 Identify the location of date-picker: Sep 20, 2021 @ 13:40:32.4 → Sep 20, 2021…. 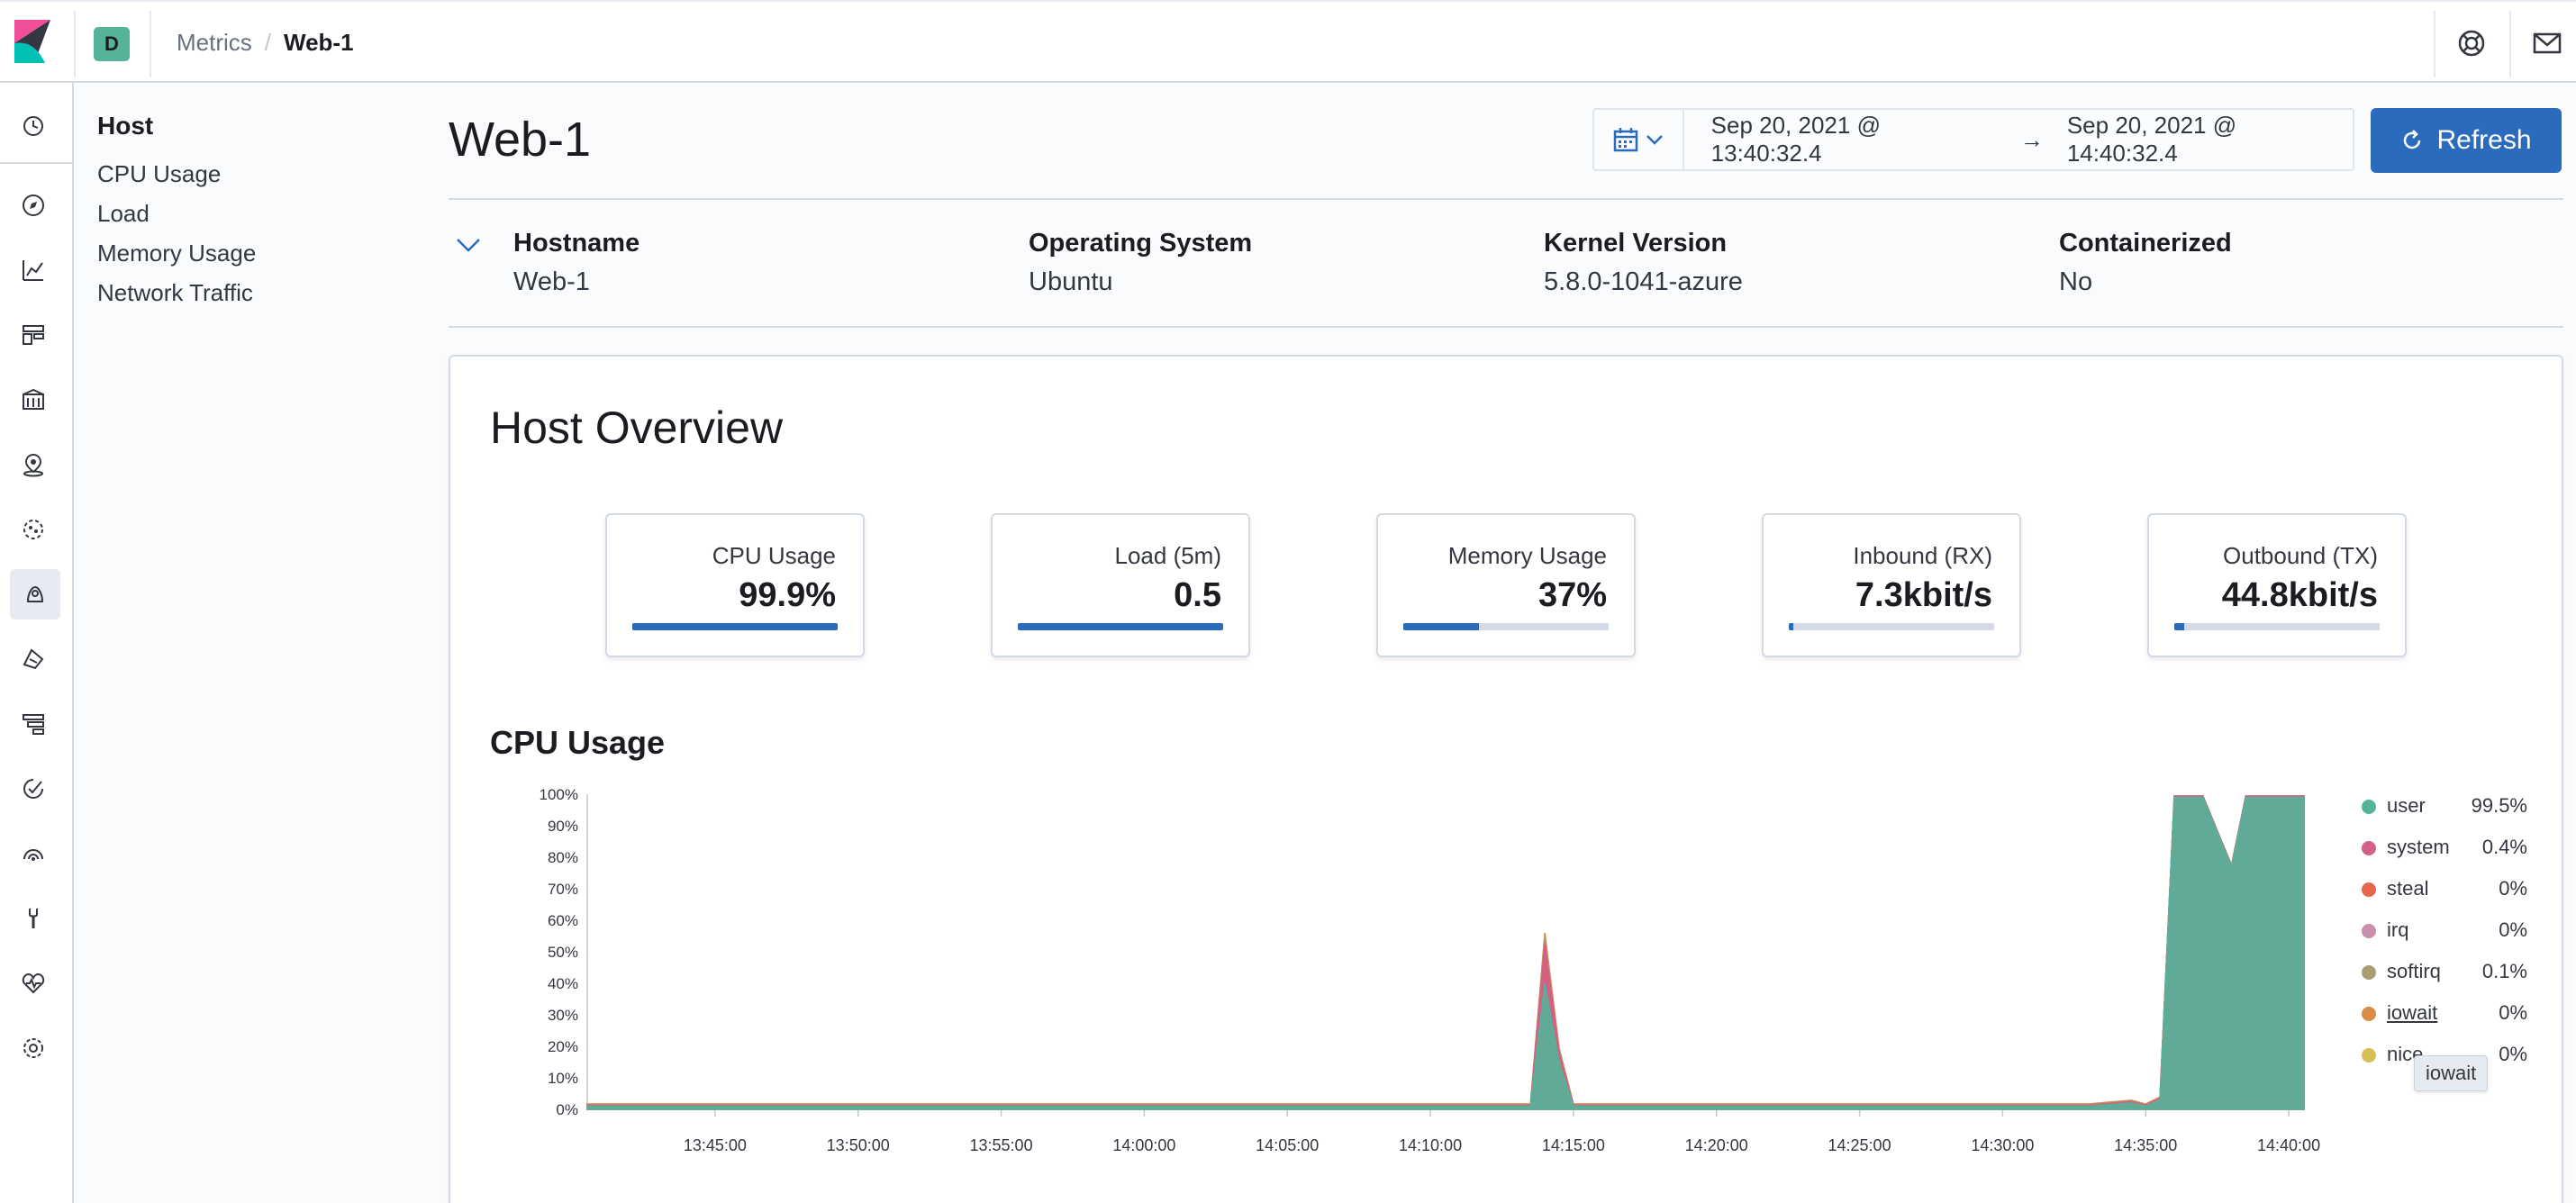
(1973, 139).